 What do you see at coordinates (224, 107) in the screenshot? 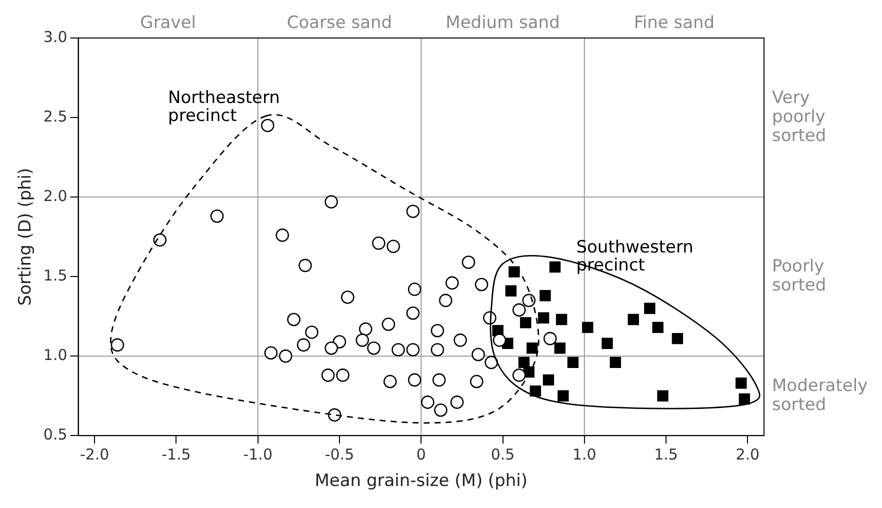
I see `series-label: Northeastern precinct` at bounding box center [224, 107].